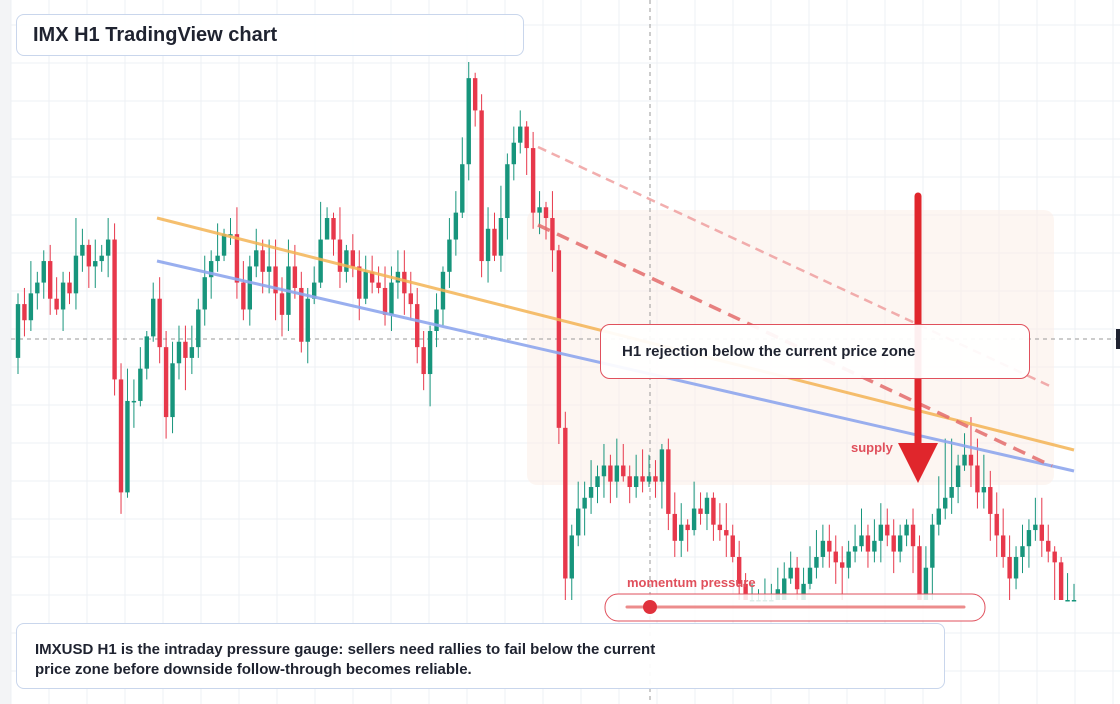  What do you see at coordinates (155, 34) in the screenshot?
I see `chart-title-text: IMX H1 TradingView chart` at bounding box center [155, 34].